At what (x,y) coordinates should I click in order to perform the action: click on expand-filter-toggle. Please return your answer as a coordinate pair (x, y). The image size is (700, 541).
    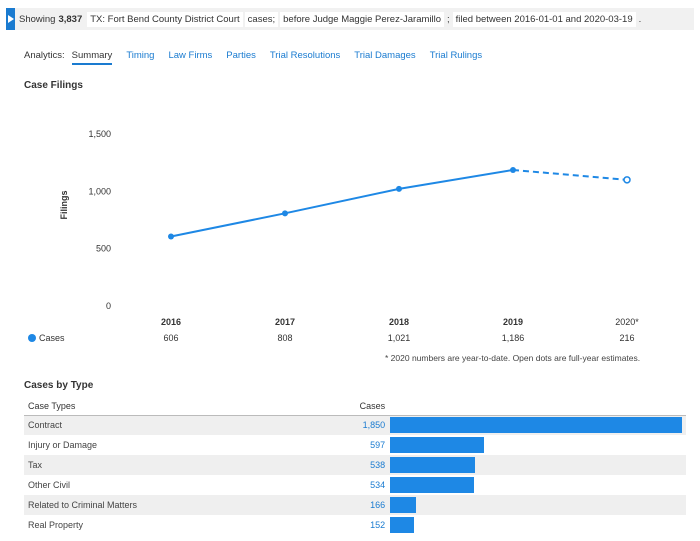
    Looking at the image, I should click on (10, 19).